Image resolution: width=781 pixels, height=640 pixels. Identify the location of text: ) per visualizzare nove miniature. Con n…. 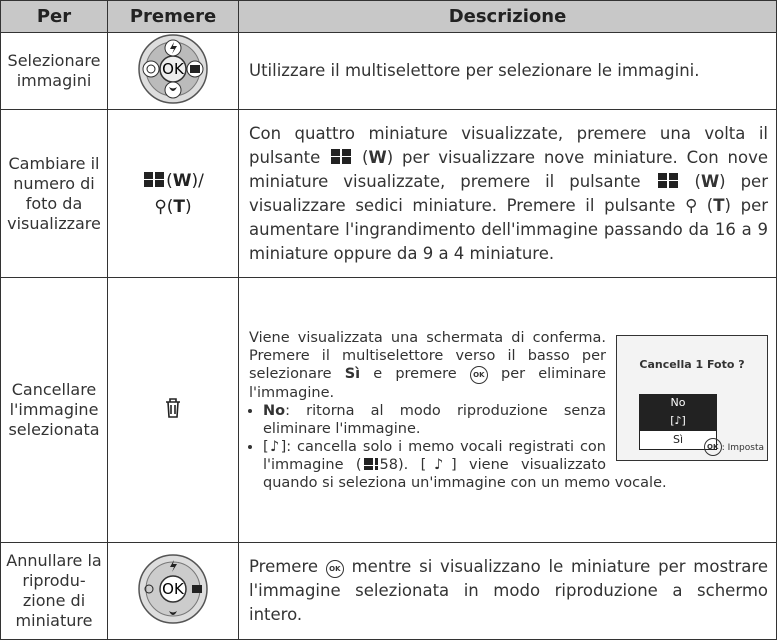
(508, 169).